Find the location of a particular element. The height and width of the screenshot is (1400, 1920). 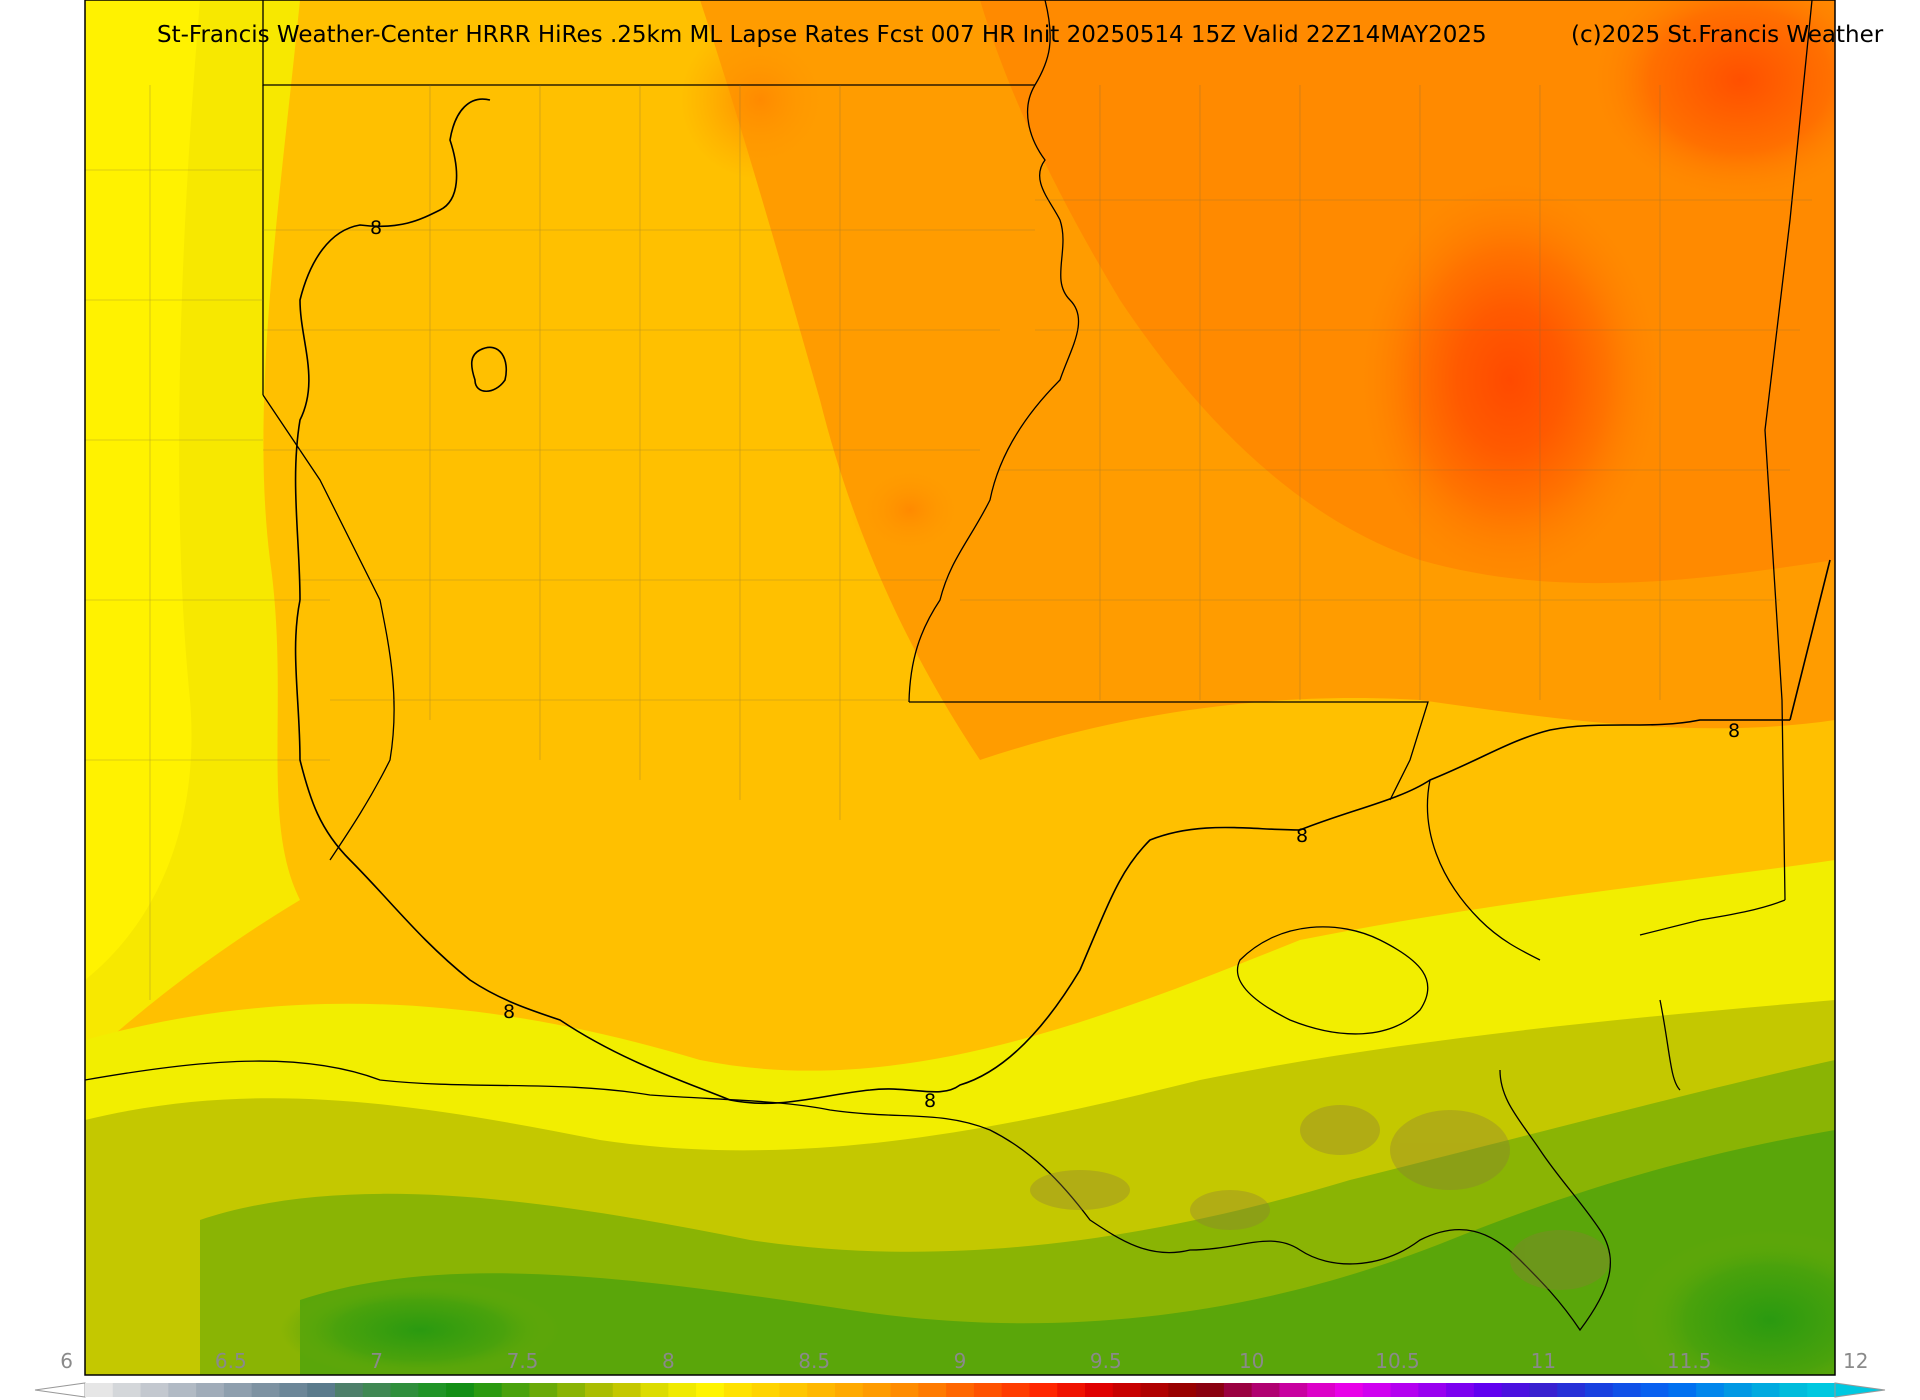

colorbar-tick-label: 10 is located at coordinates (1251, 1361).